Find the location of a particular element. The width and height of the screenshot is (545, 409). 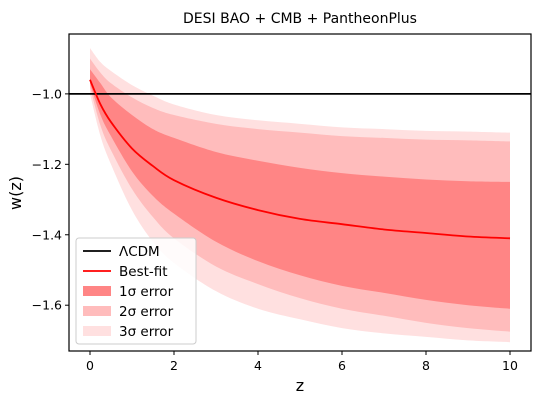

legend-label-3error: 3σ error is located at coordinates (146, 332).